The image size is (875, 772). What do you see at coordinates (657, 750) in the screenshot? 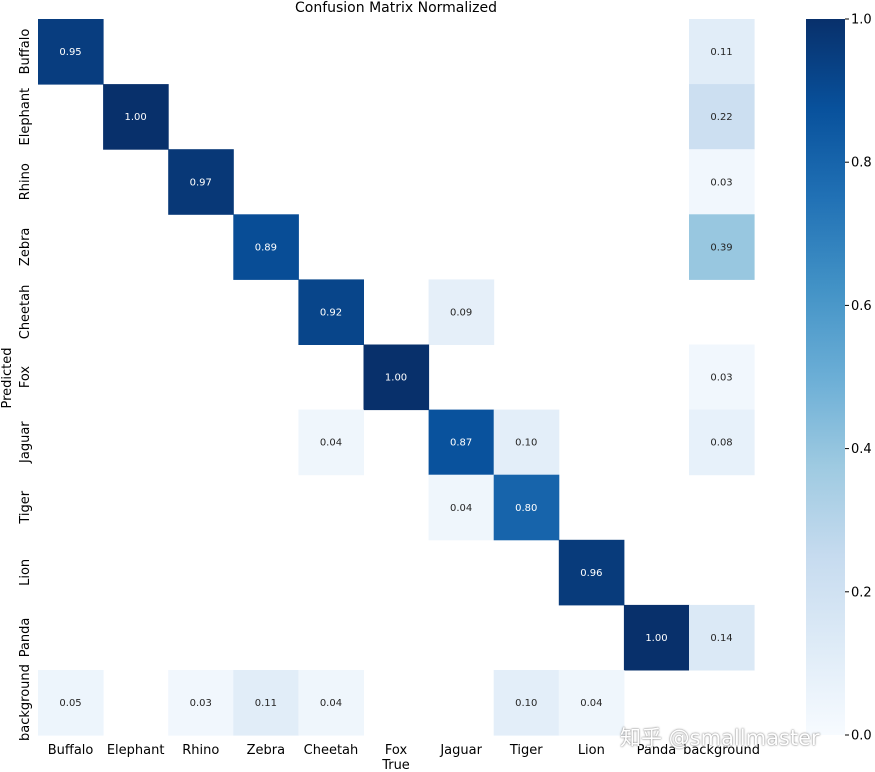
I see `x-tick-label: Panda` at bounding box center [657, 750].